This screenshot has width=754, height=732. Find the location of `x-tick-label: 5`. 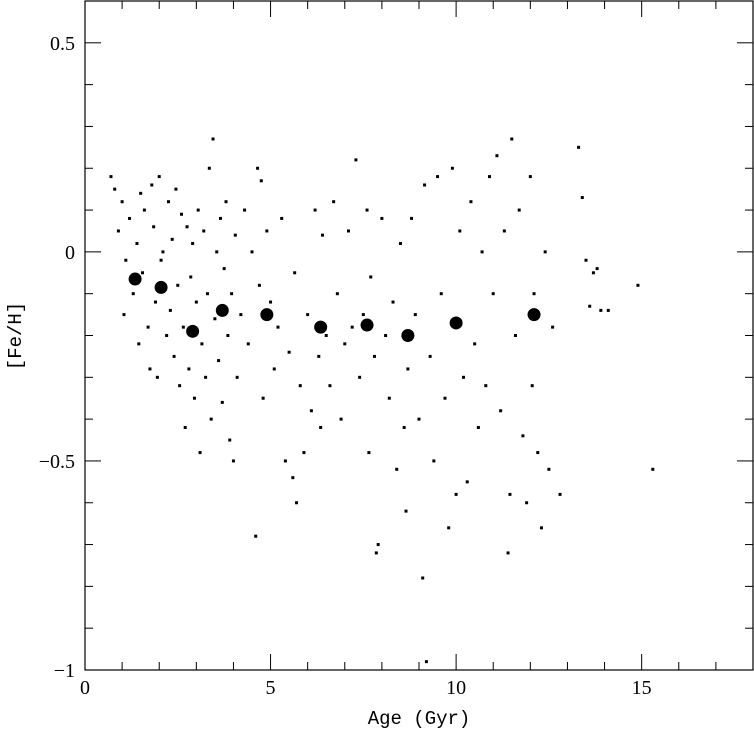

x-tick-label: 5 is located at coordinates (271, 688).